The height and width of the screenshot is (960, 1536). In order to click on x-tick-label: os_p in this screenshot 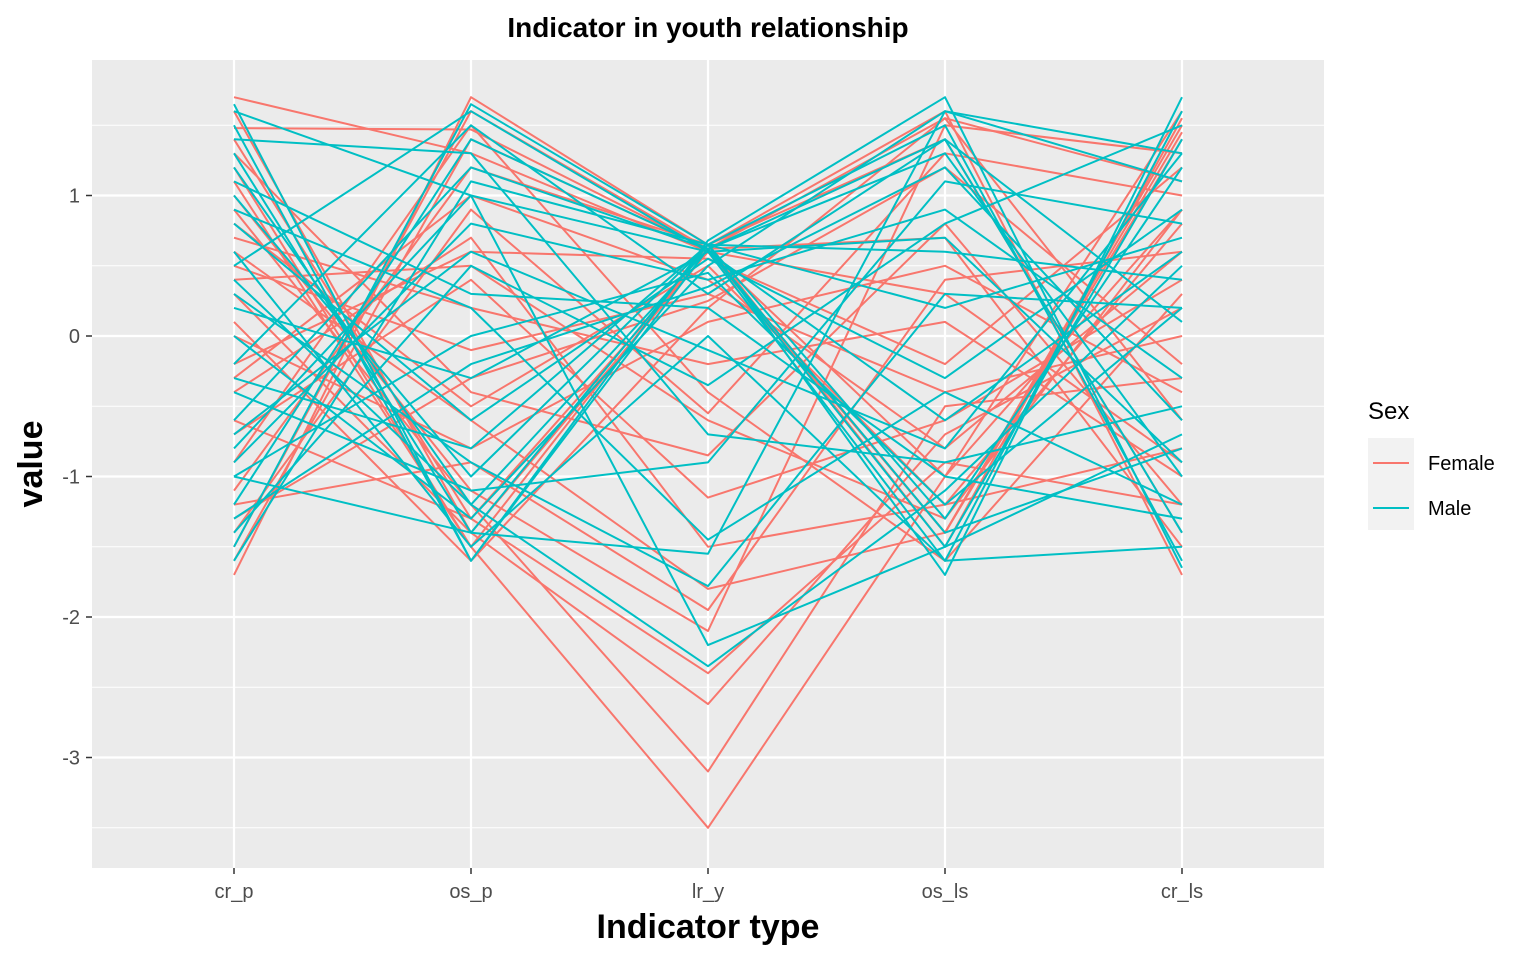, I will do `click(470, 892)`.